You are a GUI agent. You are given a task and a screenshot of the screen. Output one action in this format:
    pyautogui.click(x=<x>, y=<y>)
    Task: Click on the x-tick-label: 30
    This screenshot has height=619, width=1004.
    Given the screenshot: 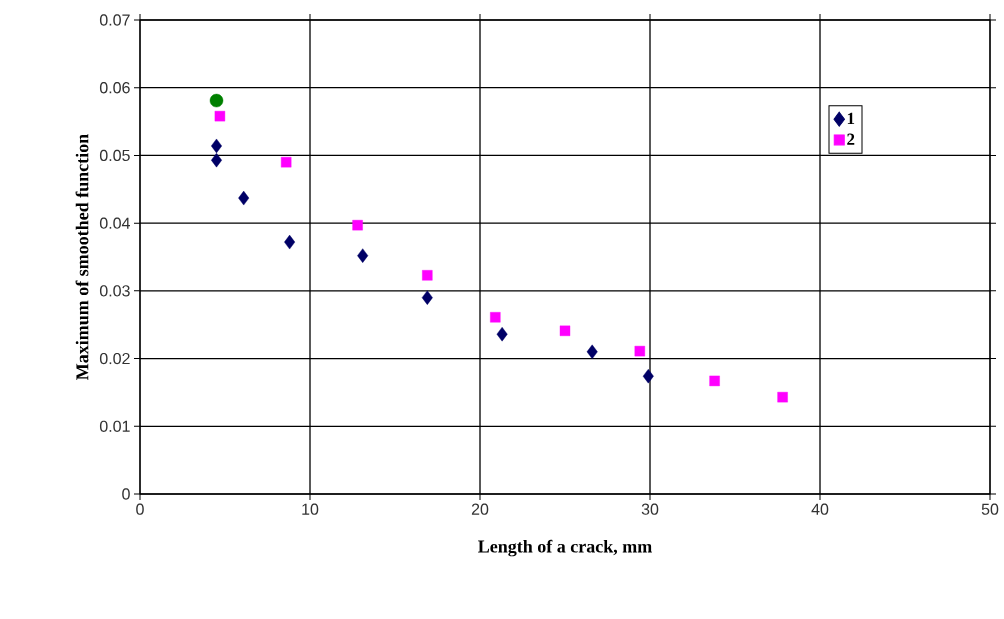 What is the action you would take?
    pyautogui.click(x=650, y=509)
    